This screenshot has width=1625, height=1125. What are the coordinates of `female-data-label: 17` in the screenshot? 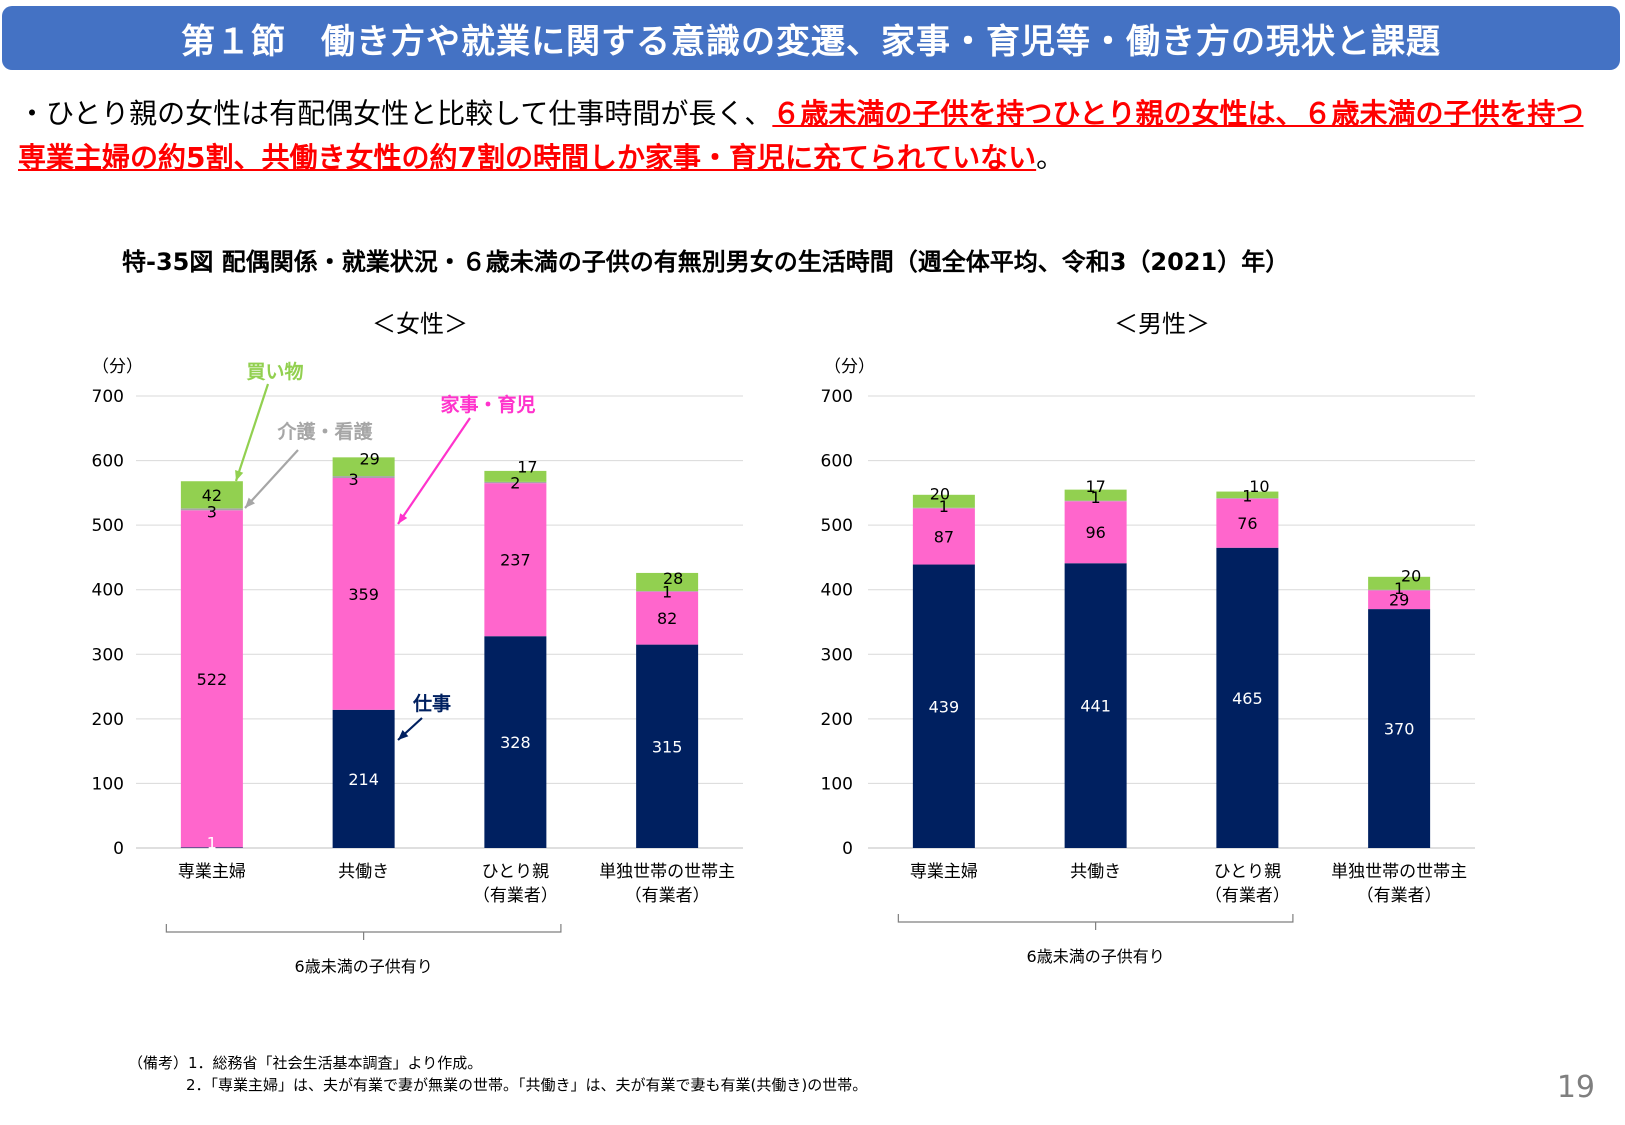 It's located at (527, 466).